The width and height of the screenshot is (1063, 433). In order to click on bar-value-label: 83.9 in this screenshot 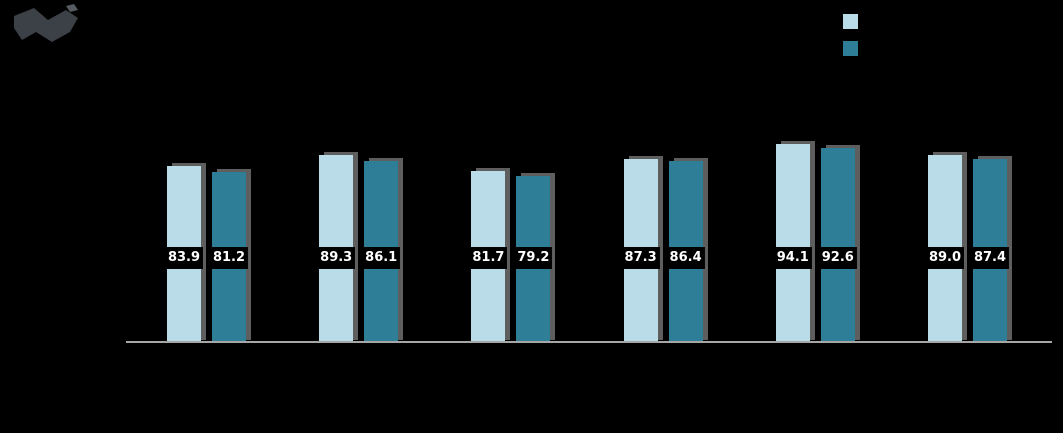, I will do `click(184, 258)`.